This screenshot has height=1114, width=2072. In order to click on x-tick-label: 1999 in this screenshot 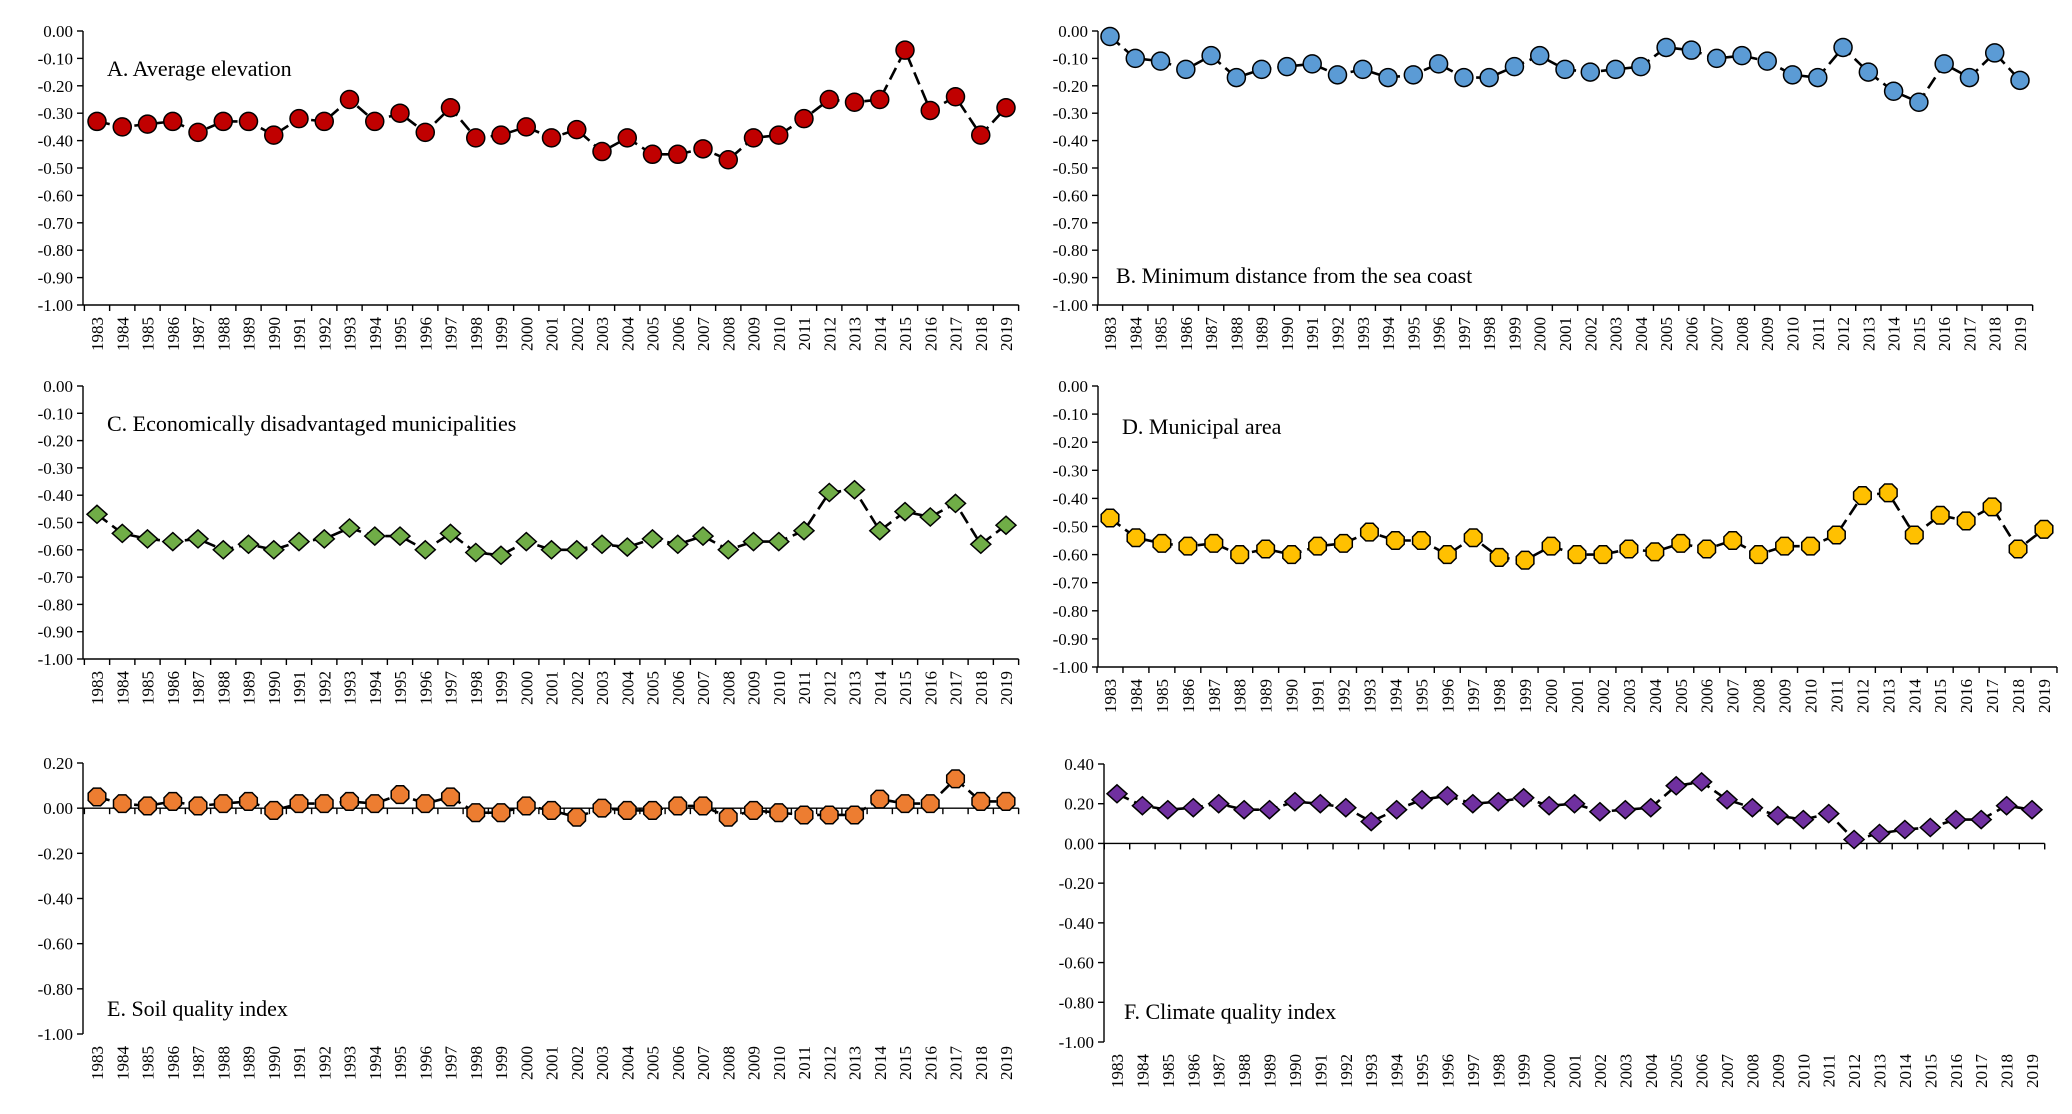, I will do `click(1514, 334)`.